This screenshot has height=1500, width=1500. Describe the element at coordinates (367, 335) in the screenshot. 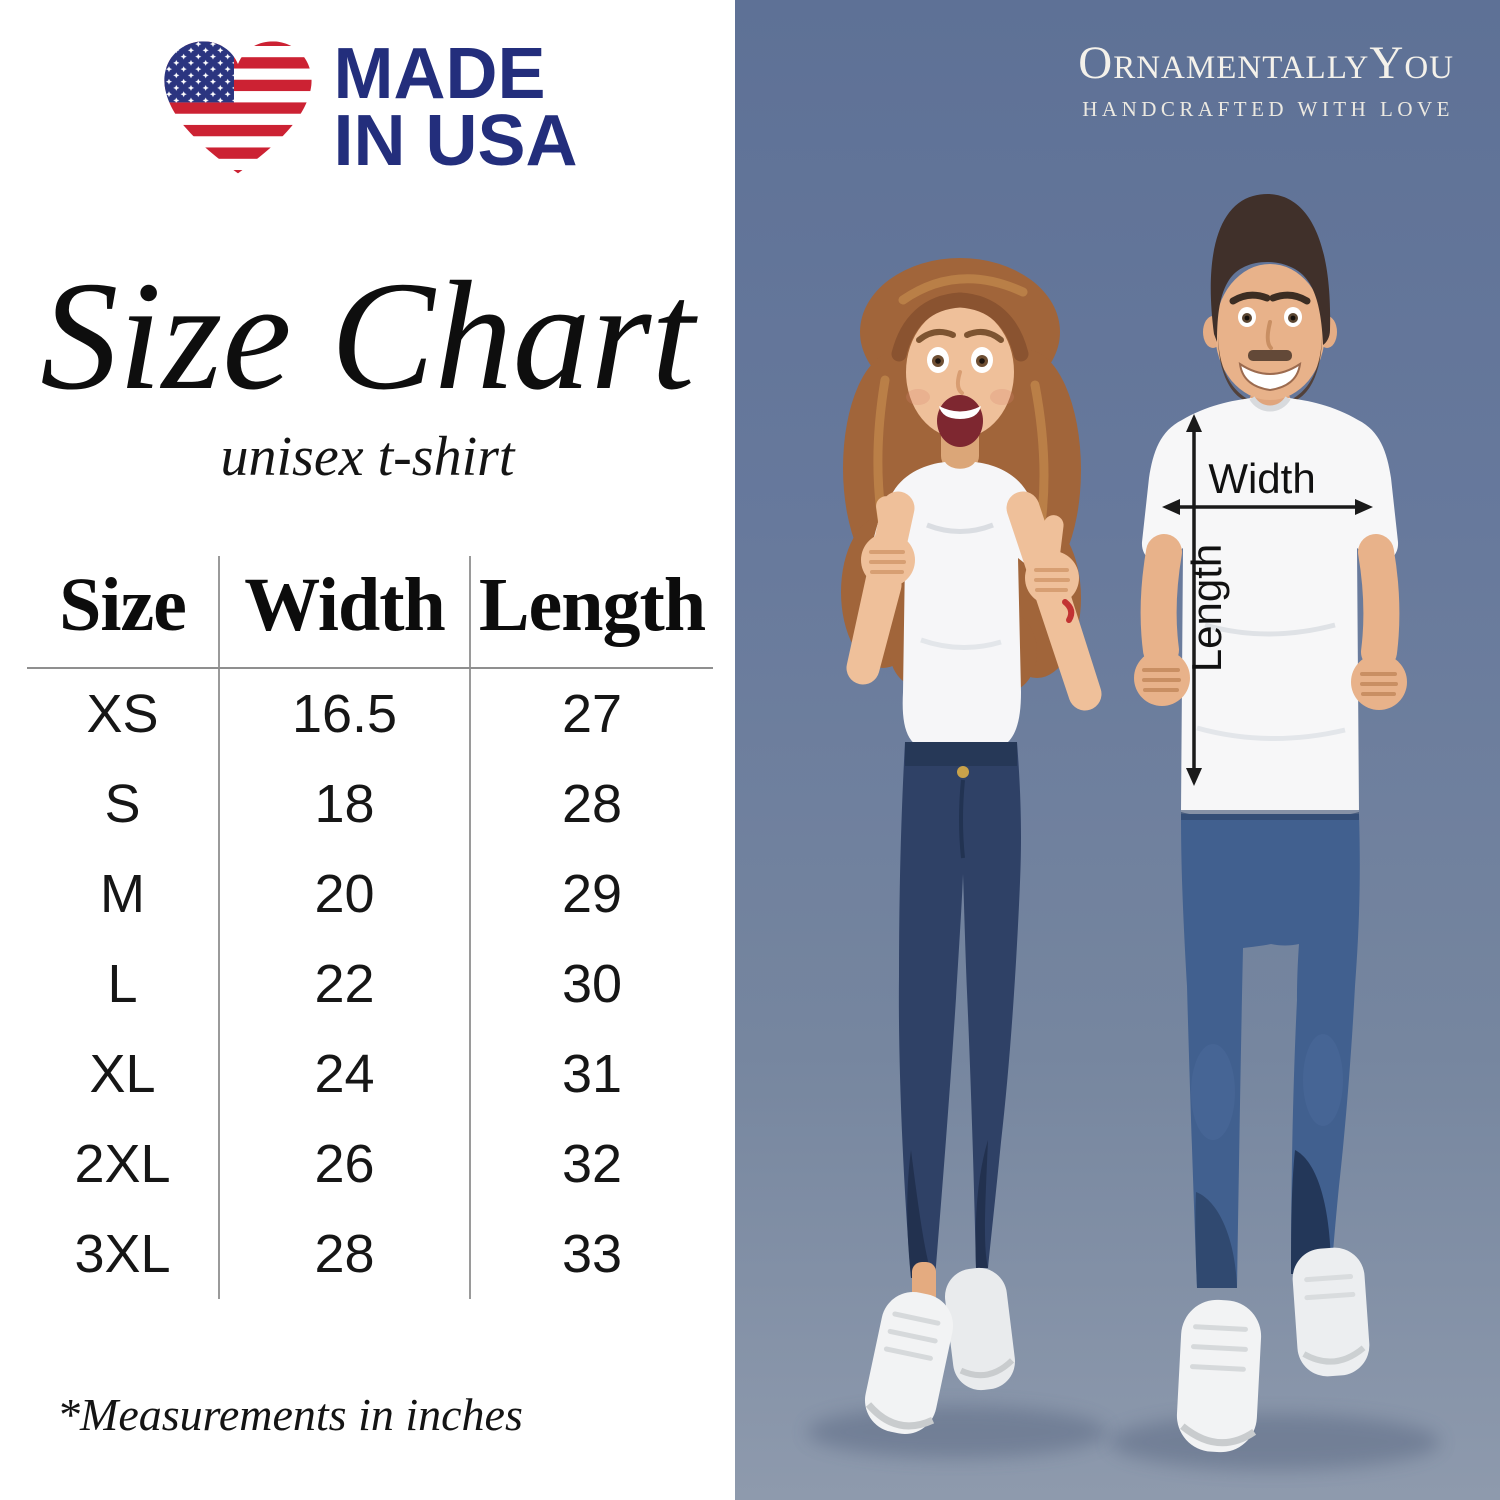

I see `page-title: Size Chart` at that location.